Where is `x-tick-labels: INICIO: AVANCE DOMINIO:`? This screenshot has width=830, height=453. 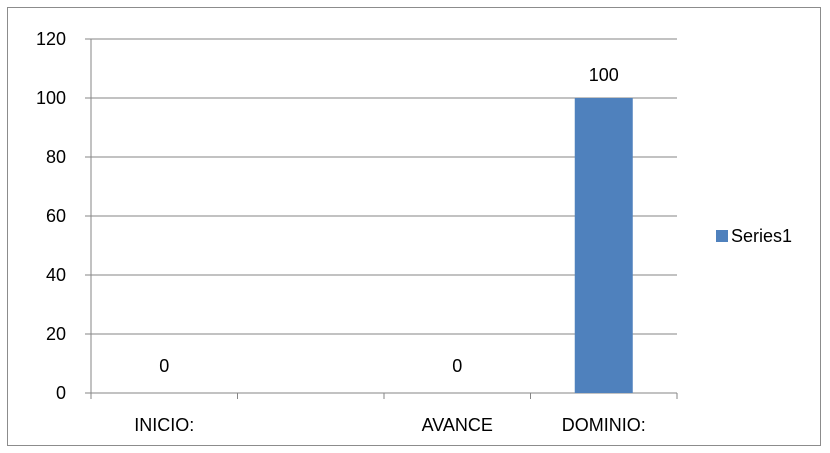 x-tick-labels: INICIO: AVANCE DOMINIO: is located at coordinates (390, 425).